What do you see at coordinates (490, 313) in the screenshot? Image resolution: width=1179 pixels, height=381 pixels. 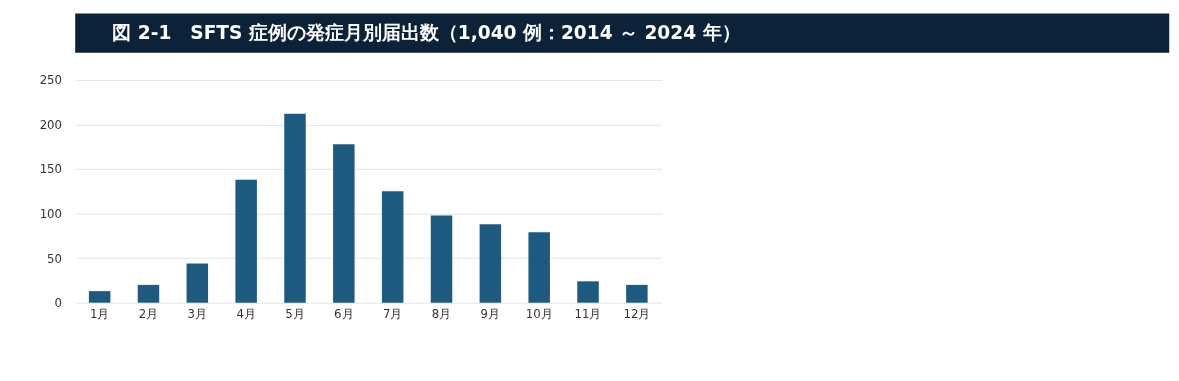 I see `x-tick-label: 9月` at bounding box center [490, 313].